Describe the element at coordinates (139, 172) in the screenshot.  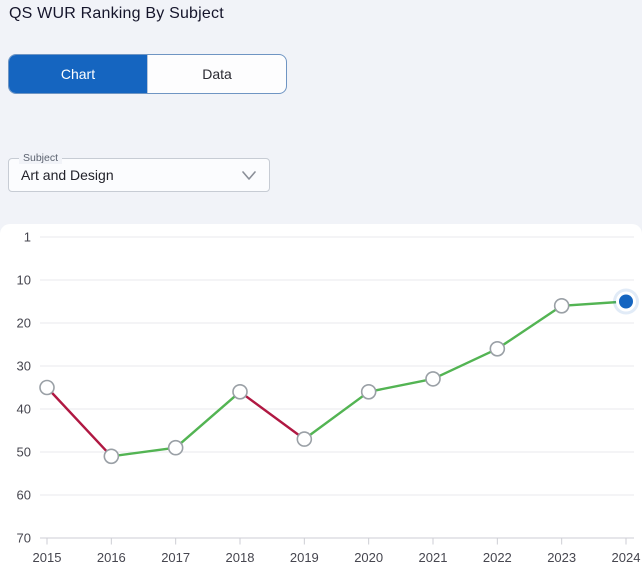
I see `subject-dropdown: Subject Art and Design` at that location.